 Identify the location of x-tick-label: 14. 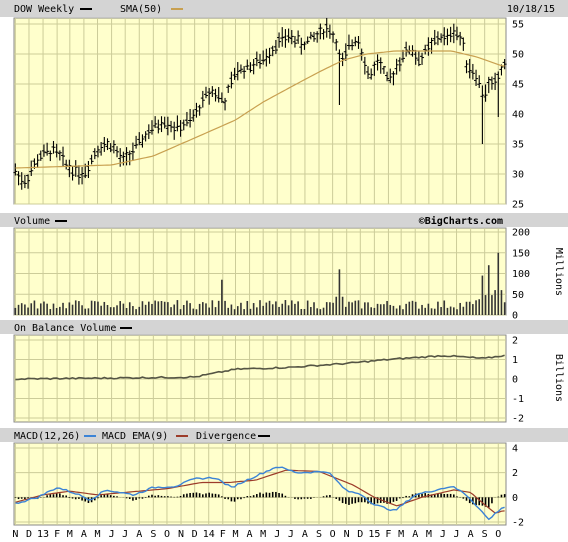
(209, 534).